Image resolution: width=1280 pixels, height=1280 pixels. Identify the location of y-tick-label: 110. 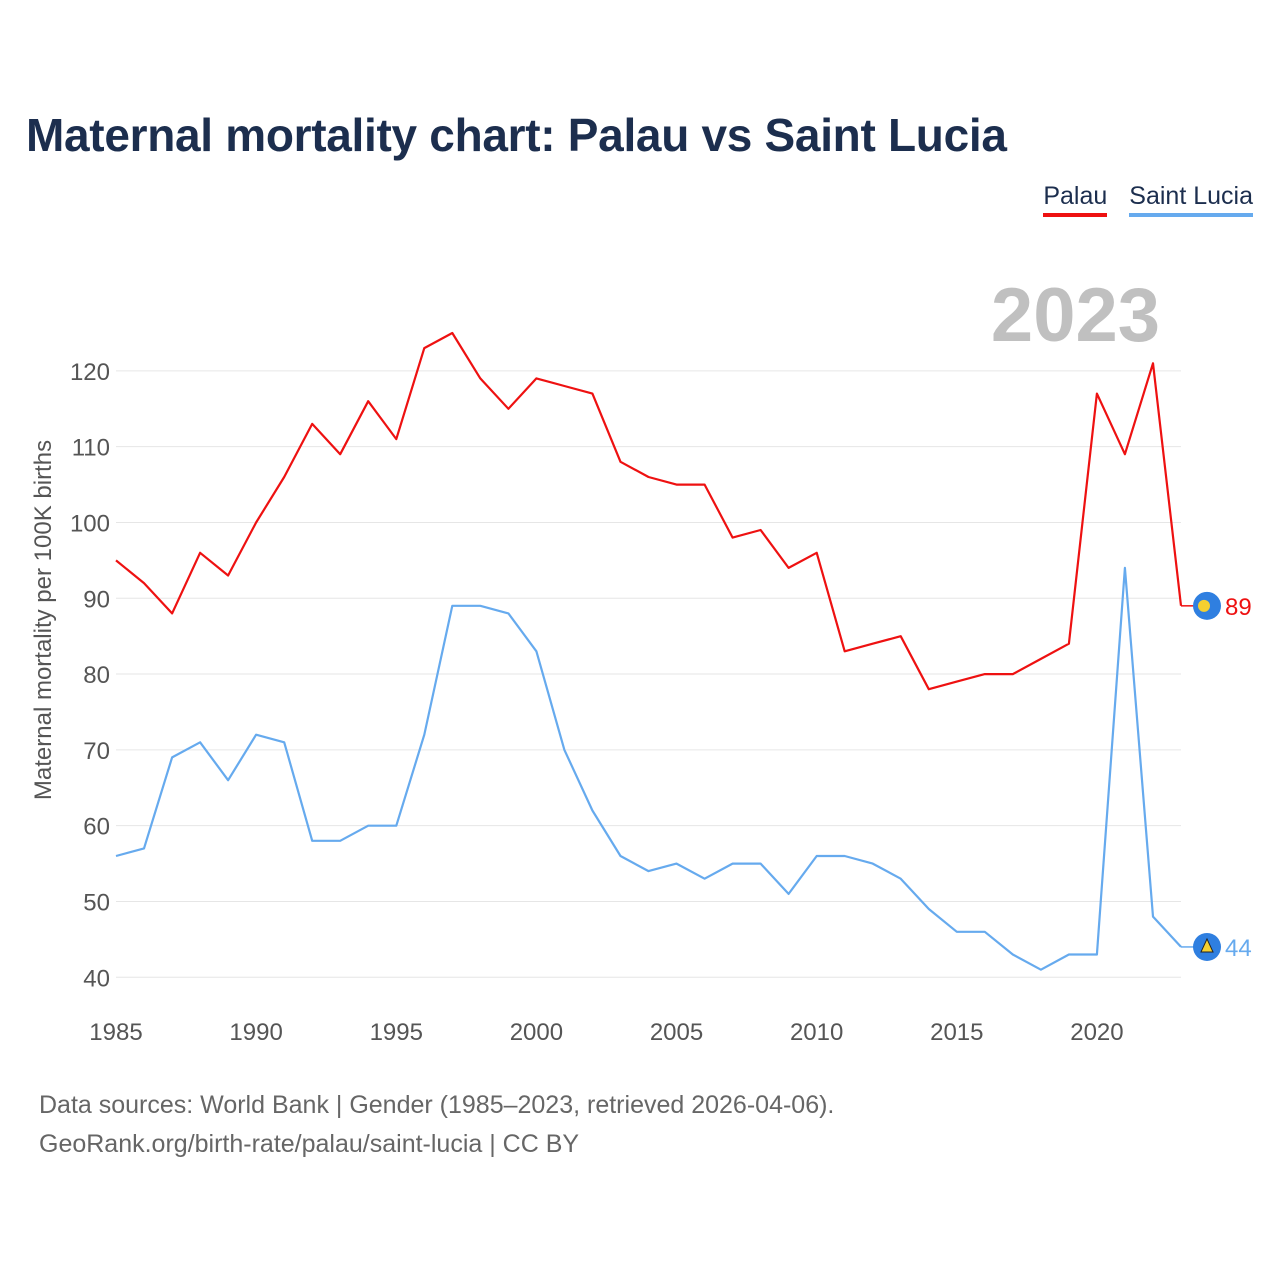
(91, 448).